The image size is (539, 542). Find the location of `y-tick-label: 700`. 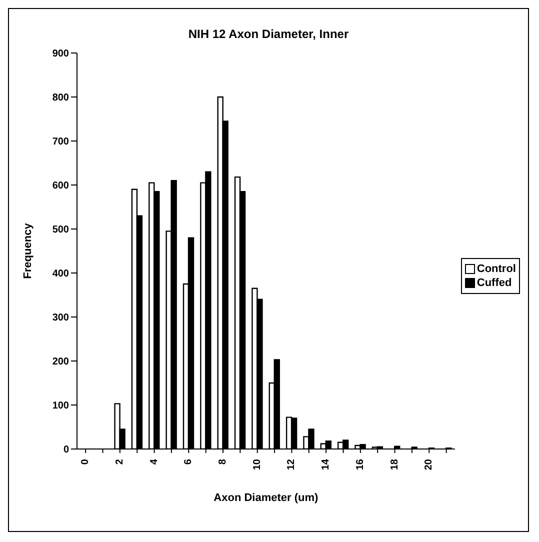

y-tick-label: 700 is located at coordinates (61, 142).